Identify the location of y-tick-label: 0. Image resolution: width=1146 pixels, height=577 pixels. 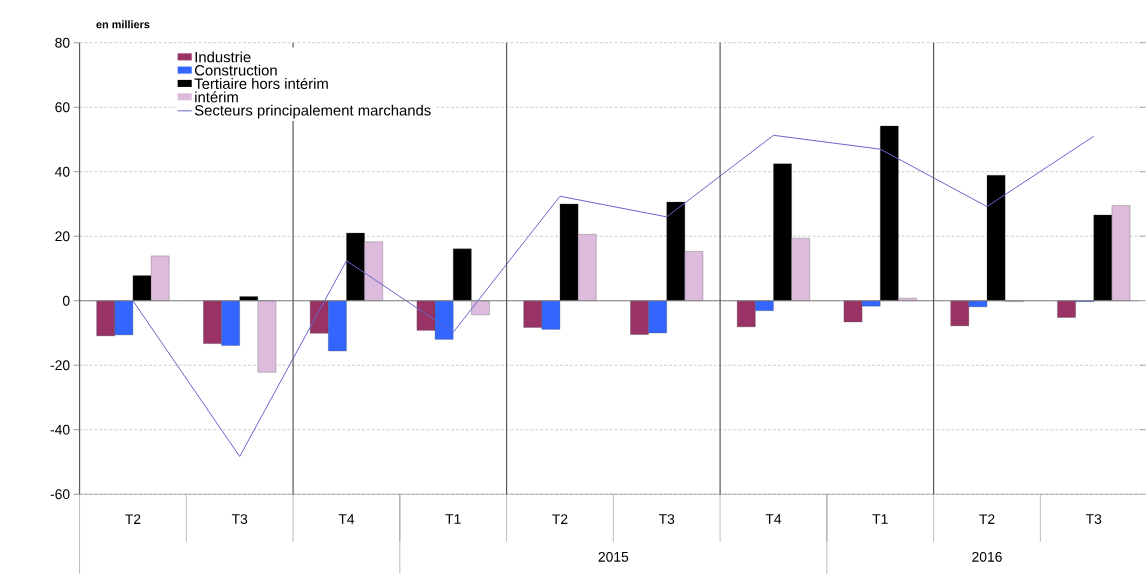
(66, 300).